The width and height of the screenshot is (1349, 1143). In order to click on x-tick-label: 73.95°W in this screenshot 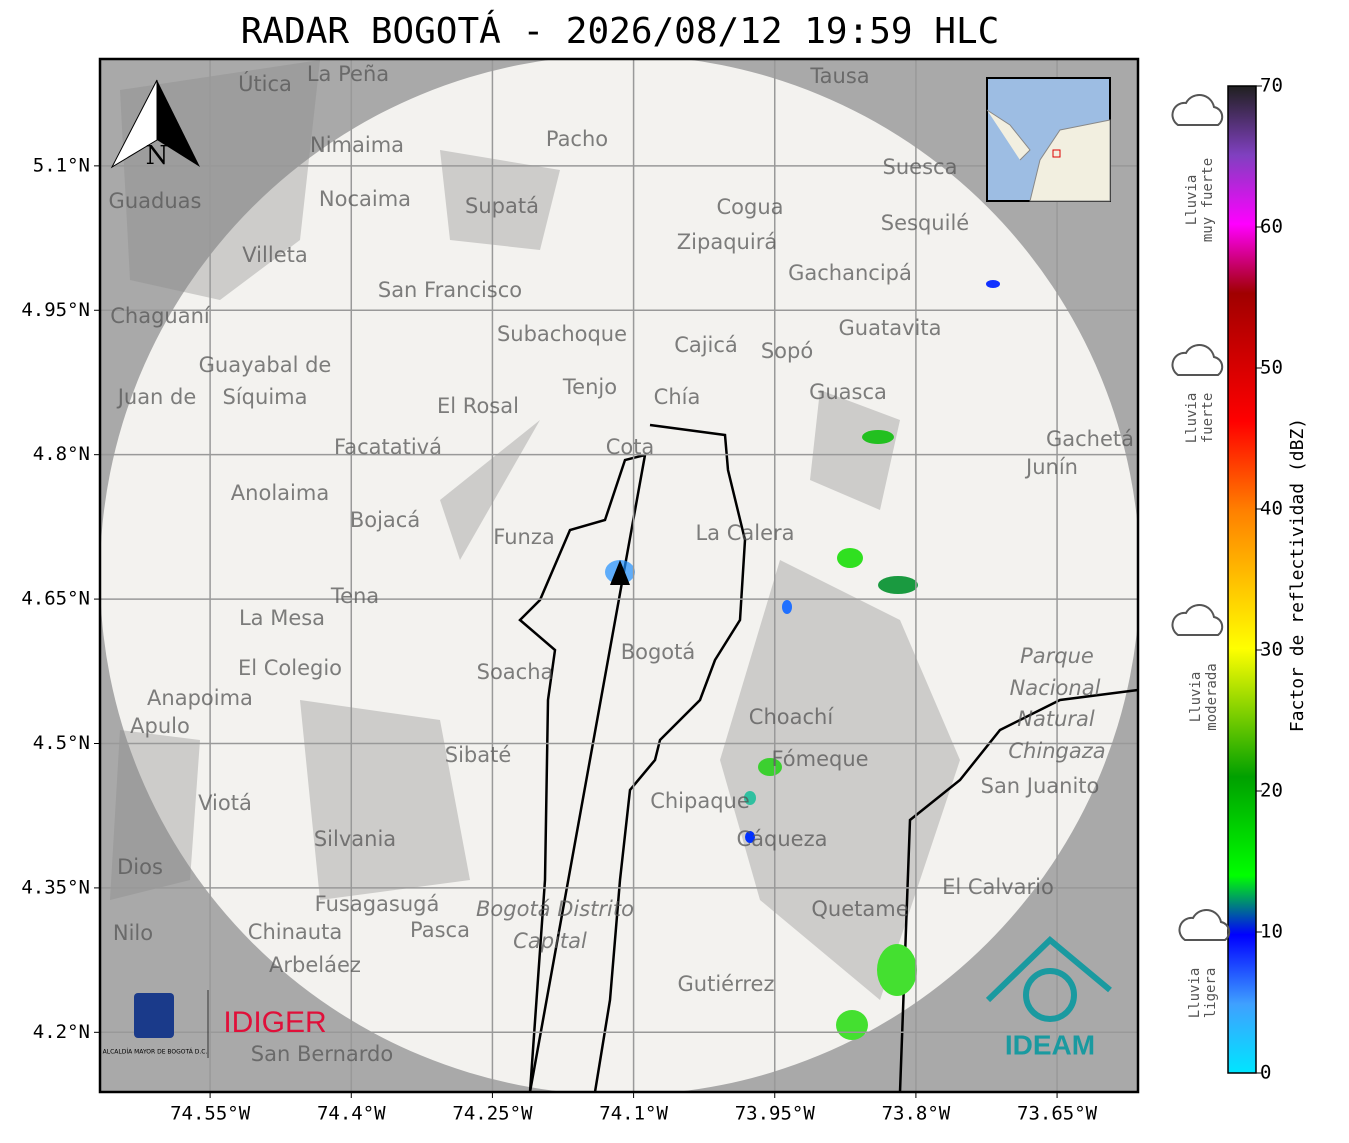, I will do `click(775, 1114)`.